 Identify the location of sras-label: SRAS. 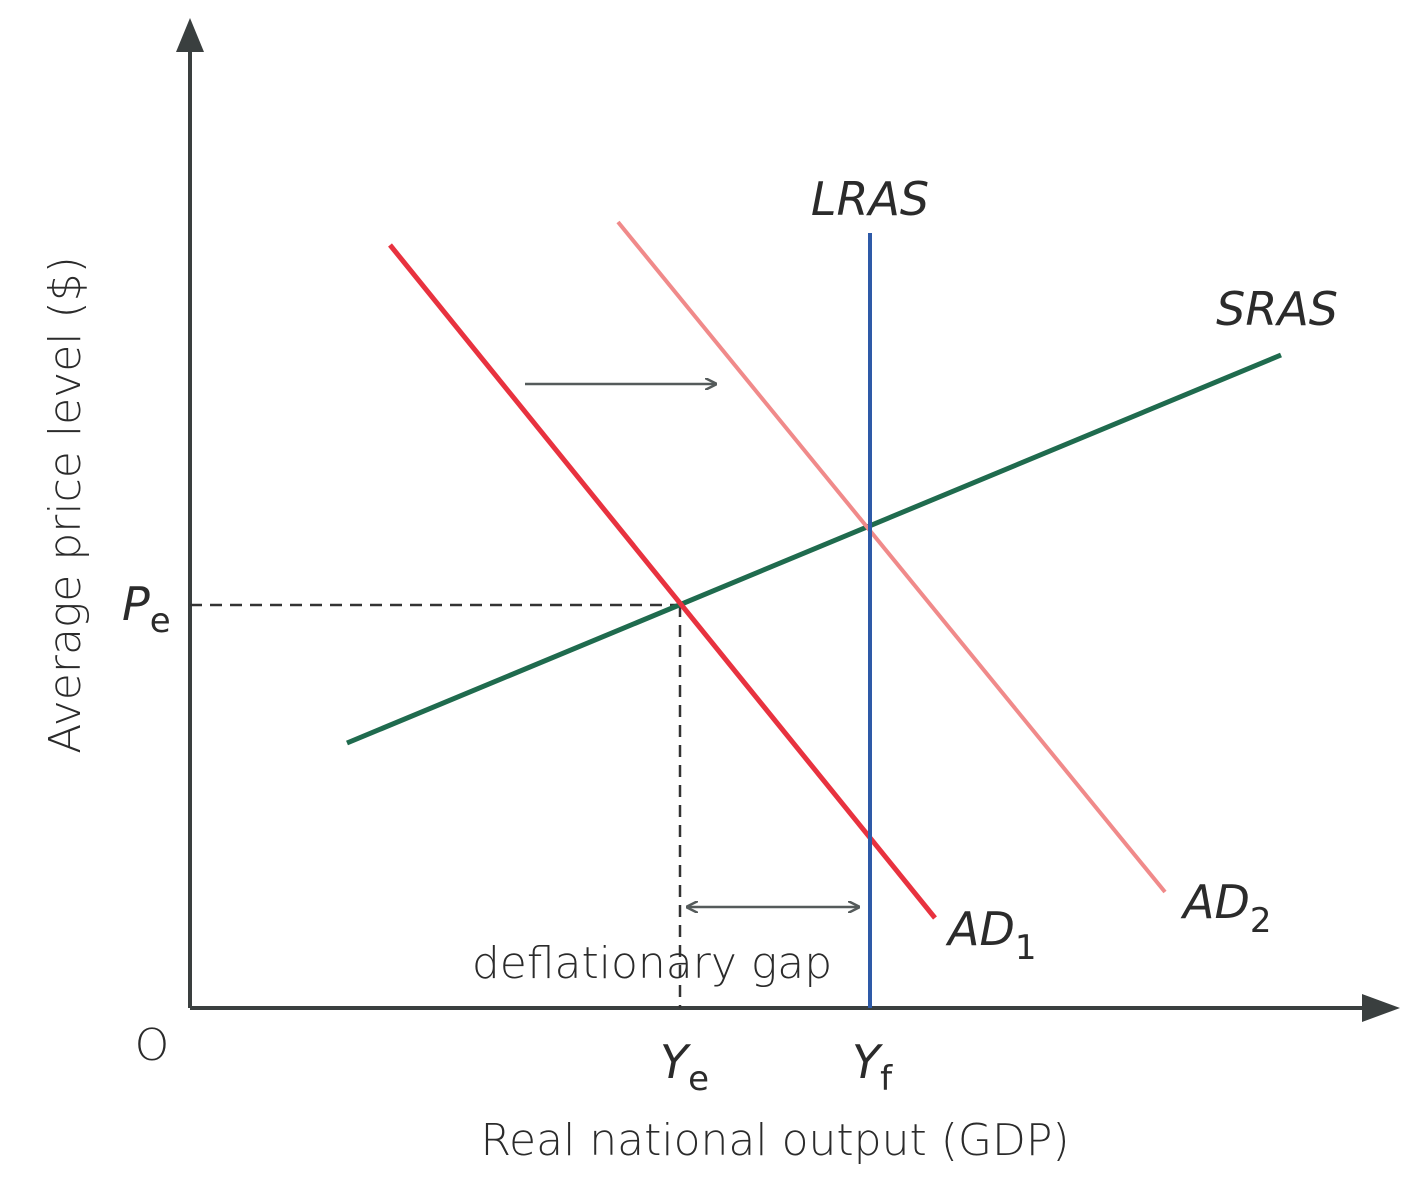
(1277, 309).